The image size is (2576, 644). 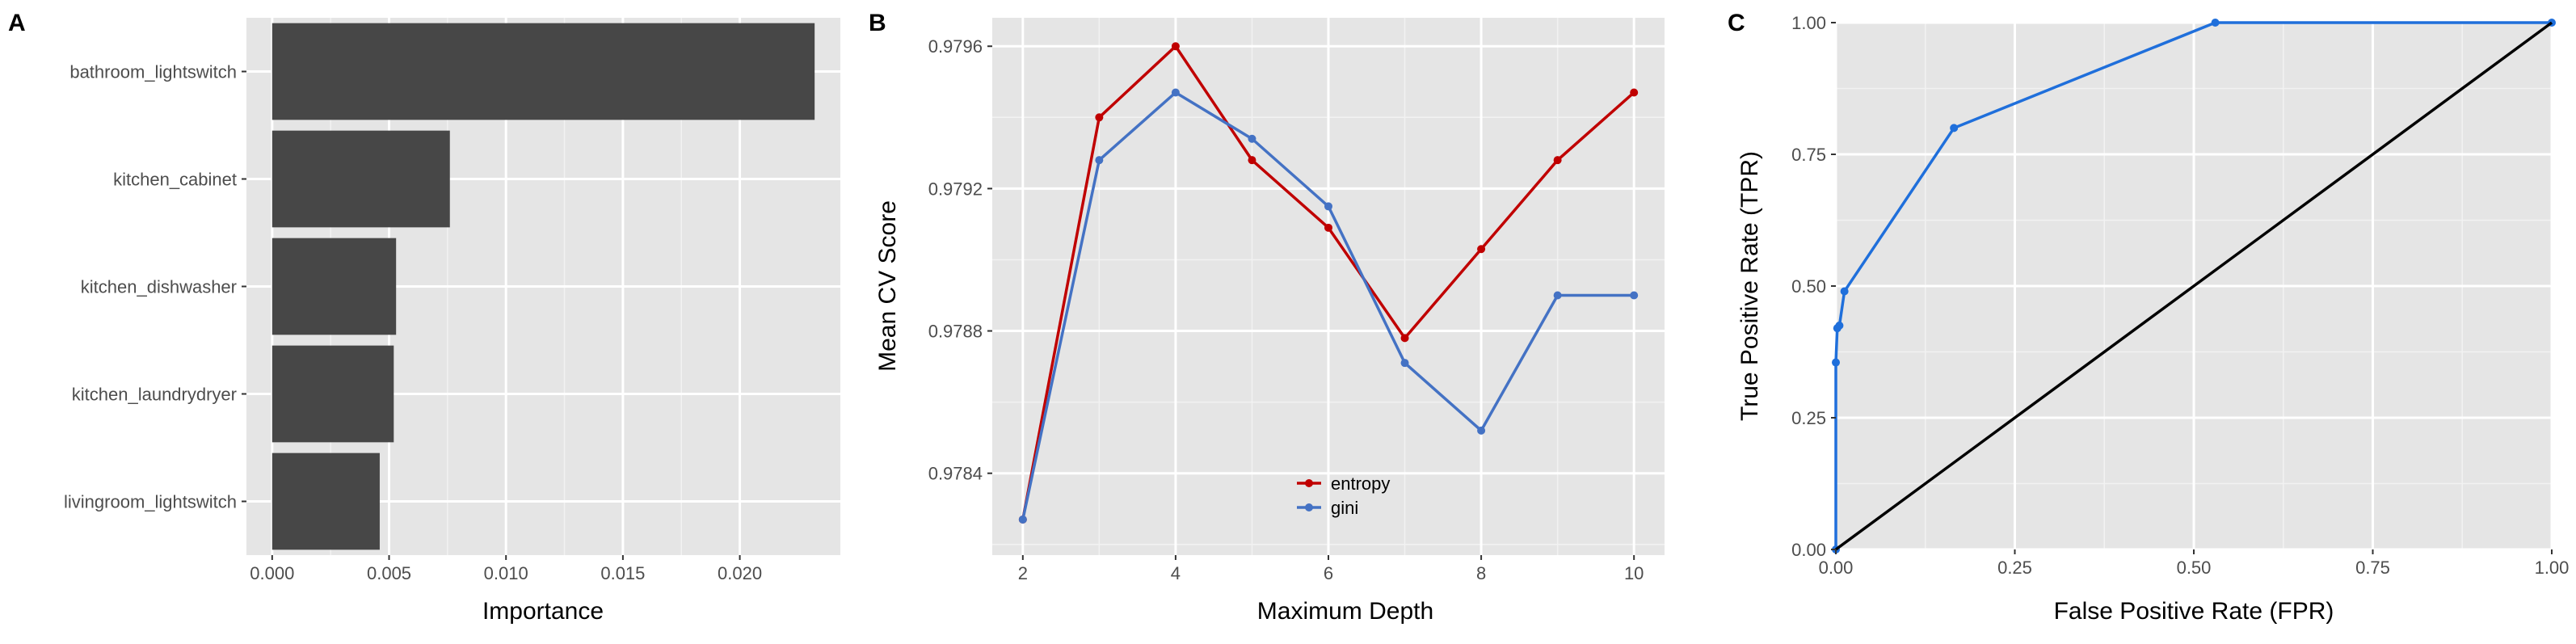 I want to click on panel-c-y-axis-title: True Positive Rate (TPR), so click(x=1749, y=286).